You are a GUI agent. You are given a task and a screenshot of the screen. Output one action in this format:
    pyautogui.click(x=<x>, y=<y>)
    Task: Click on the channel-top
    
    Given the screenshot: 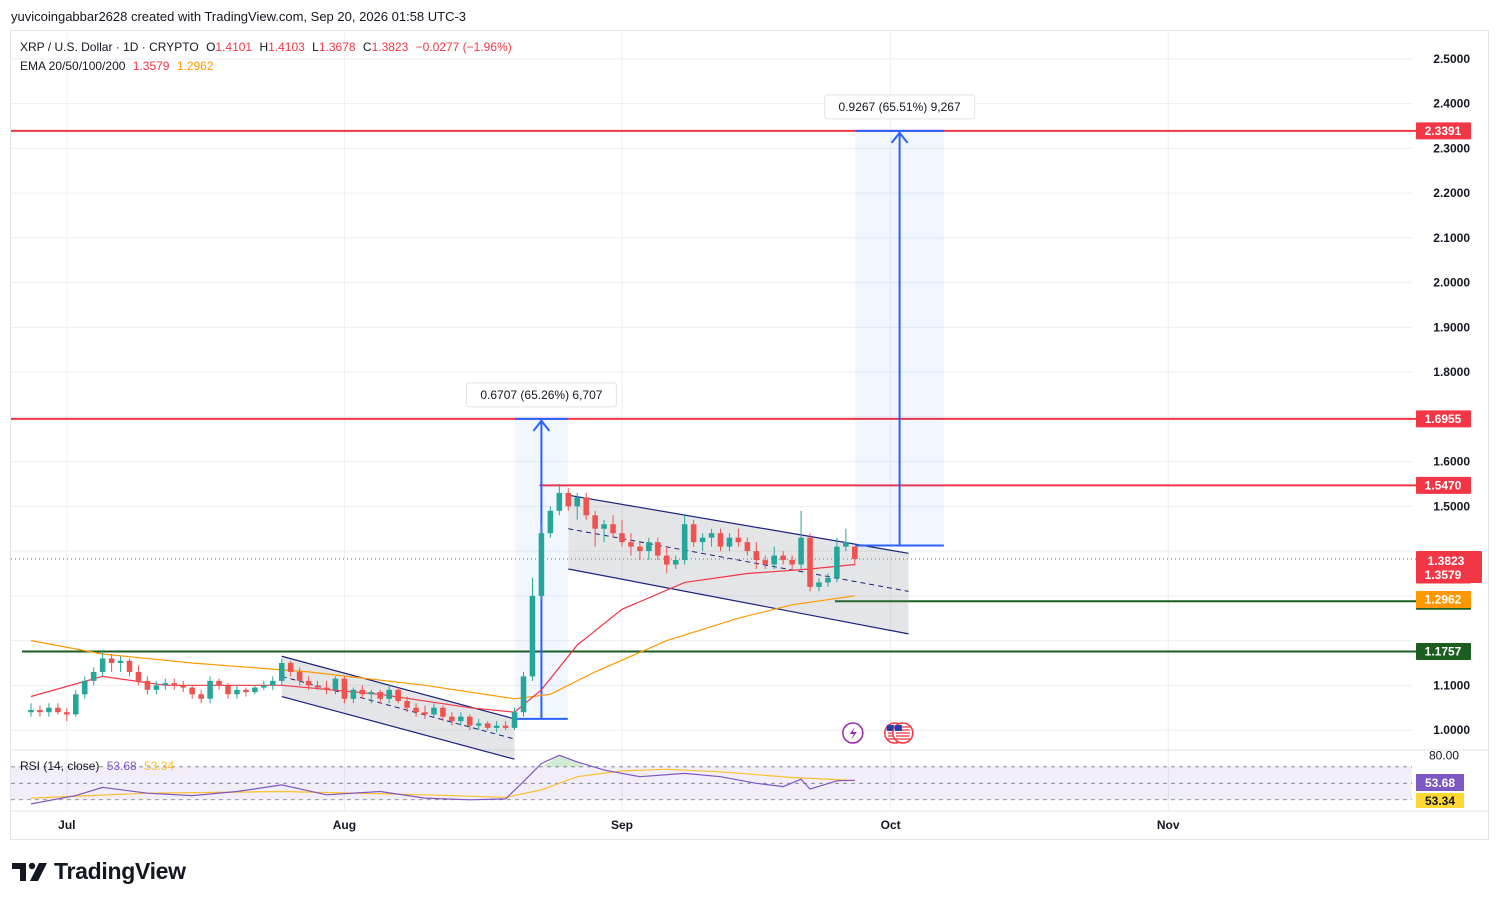 What is the action you would take?
    pyautogui.click(x=738, y=524)
    